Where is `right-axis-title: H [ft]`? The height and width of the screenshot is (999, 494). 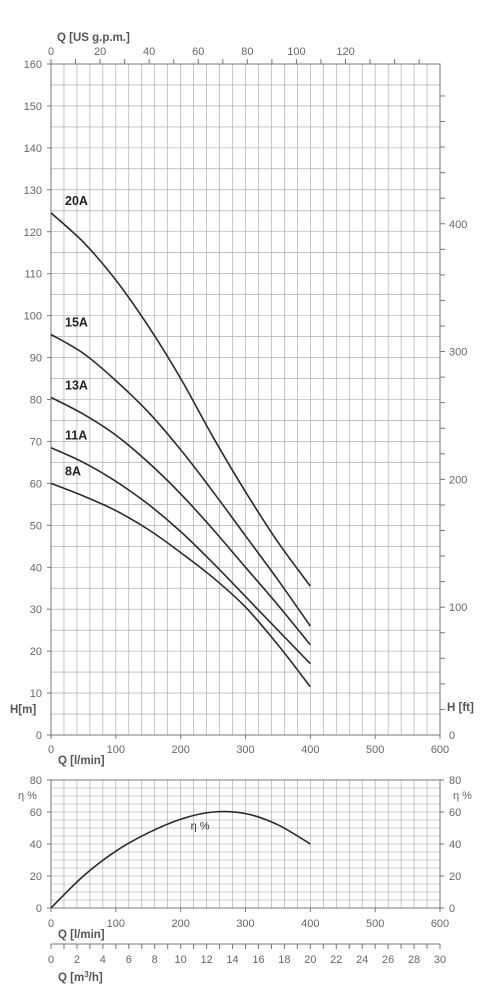
right-axis-title: H [ft] is located at coordinates (460, 708).